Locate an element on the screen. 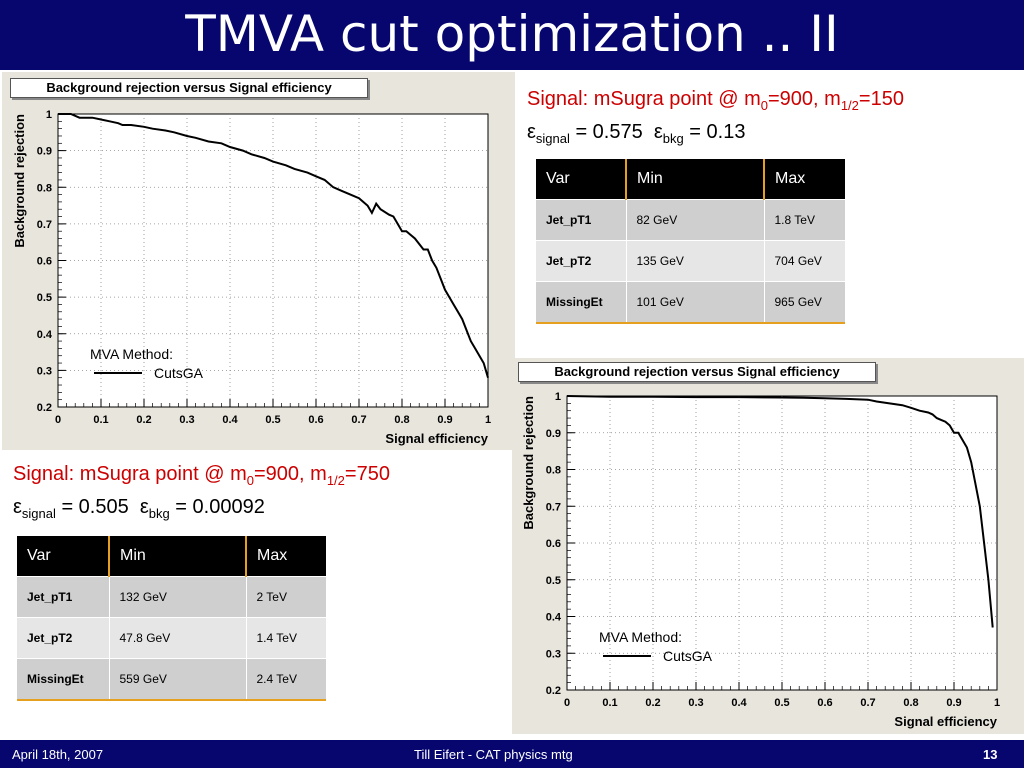 Image resolution: width=1024 pixels, height=768 pixels. table-row: Jet_pT2 47.8 GeV 1.4 TeV is located at coordinates (171, 638).